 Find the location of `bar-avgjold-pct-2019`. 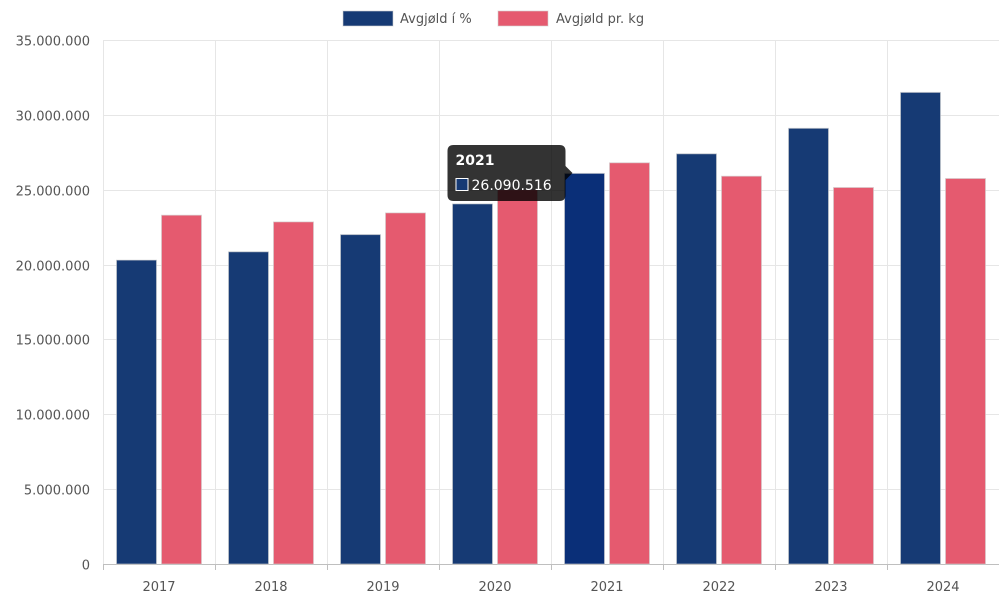

bar-avgjold-pct-2019 is located at coordinates (360, 399).